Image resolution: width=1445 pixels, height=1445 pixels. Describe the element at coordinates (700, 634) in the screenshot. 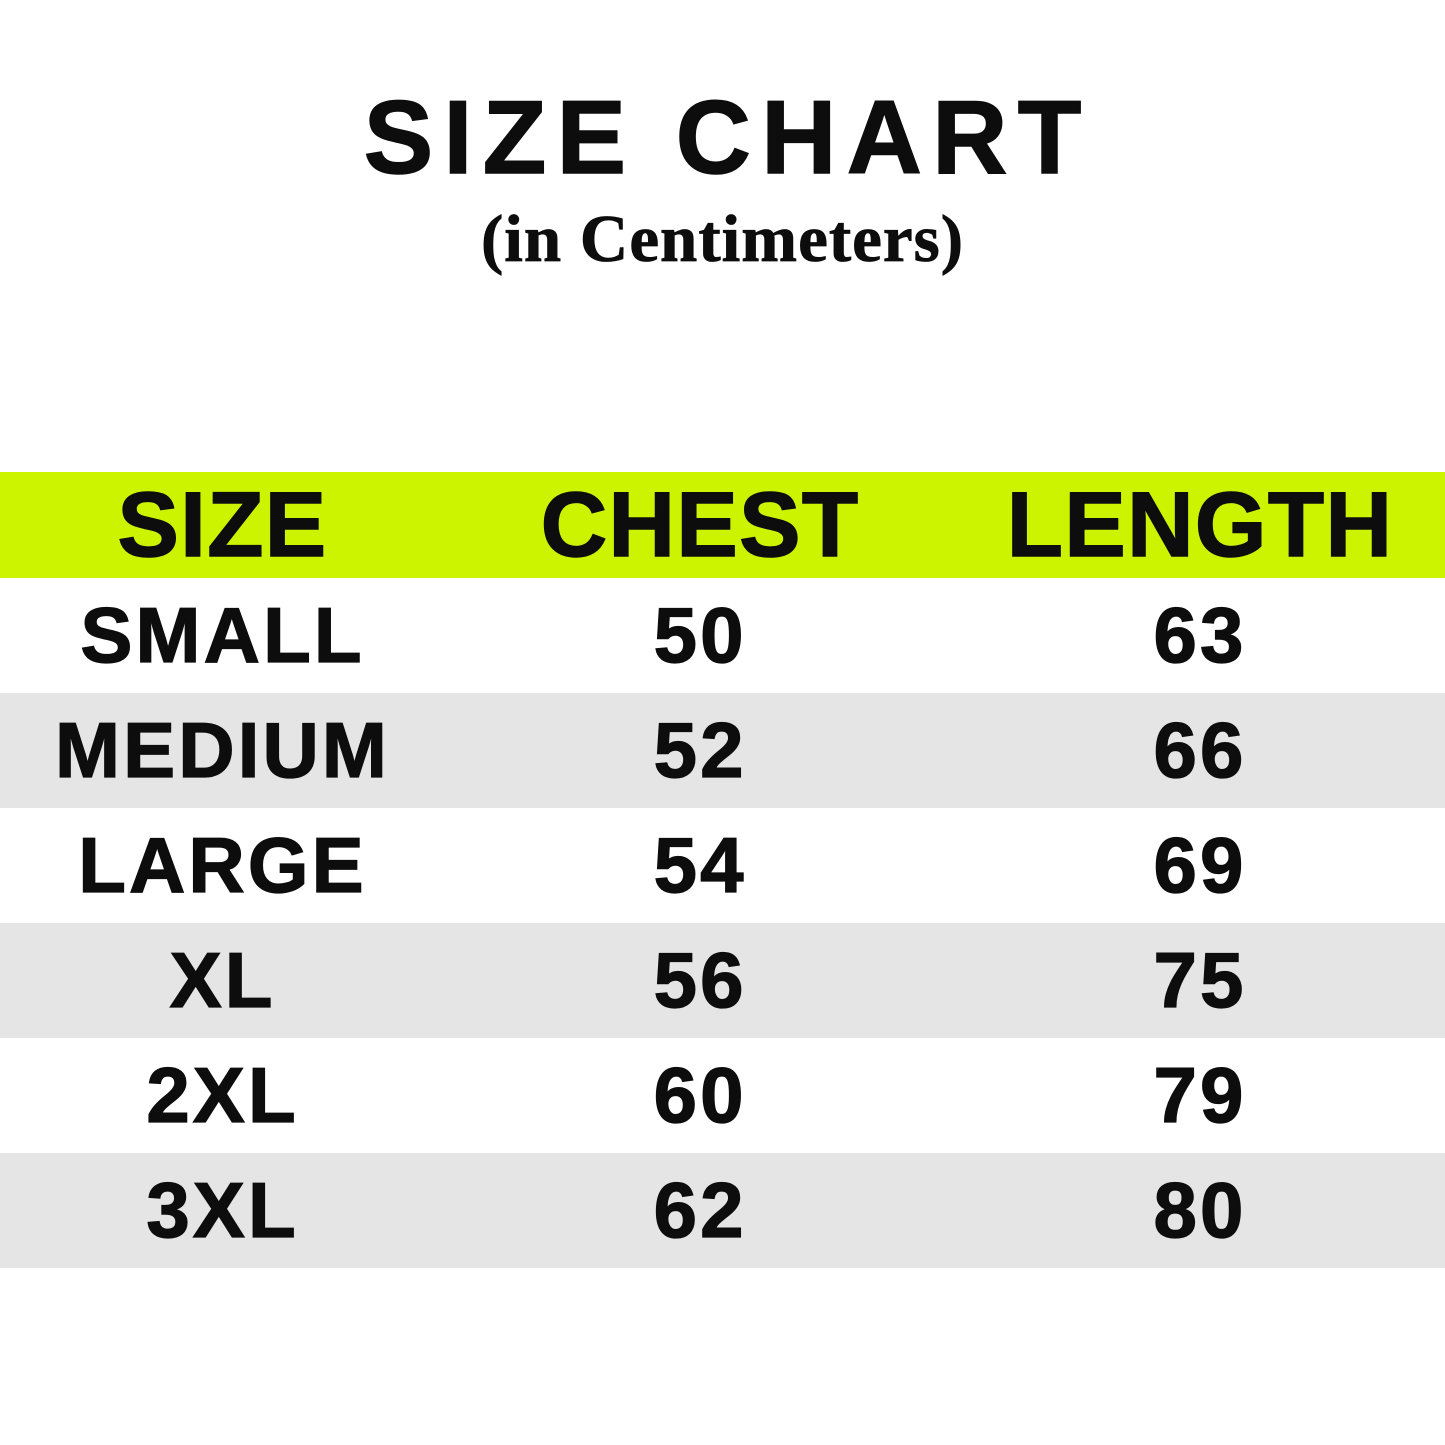

I see `chest-cell: 50` at that location.